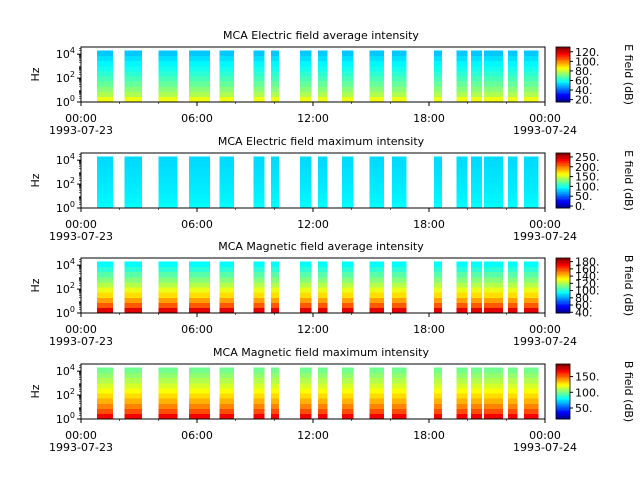 The image size is (640, 480). What do you see at coordinates (545, 341) in the screenshot?
I see `x-date-label-end: 1993-07-24` at bounding box center [545, 341].